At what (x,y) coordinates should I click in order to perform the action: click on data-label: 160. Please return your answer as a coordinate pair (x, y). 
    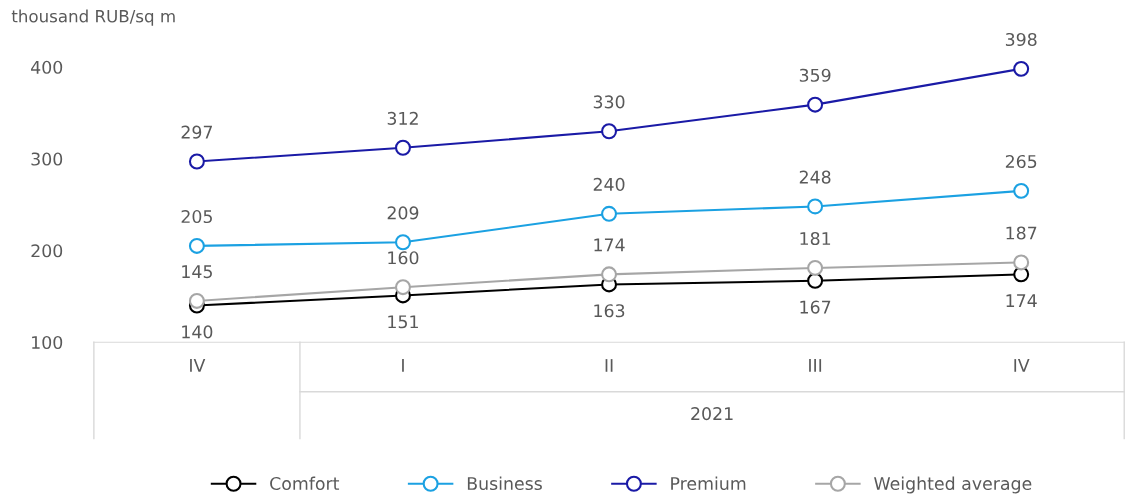
    Looking at the image, I should click on (403, 258).